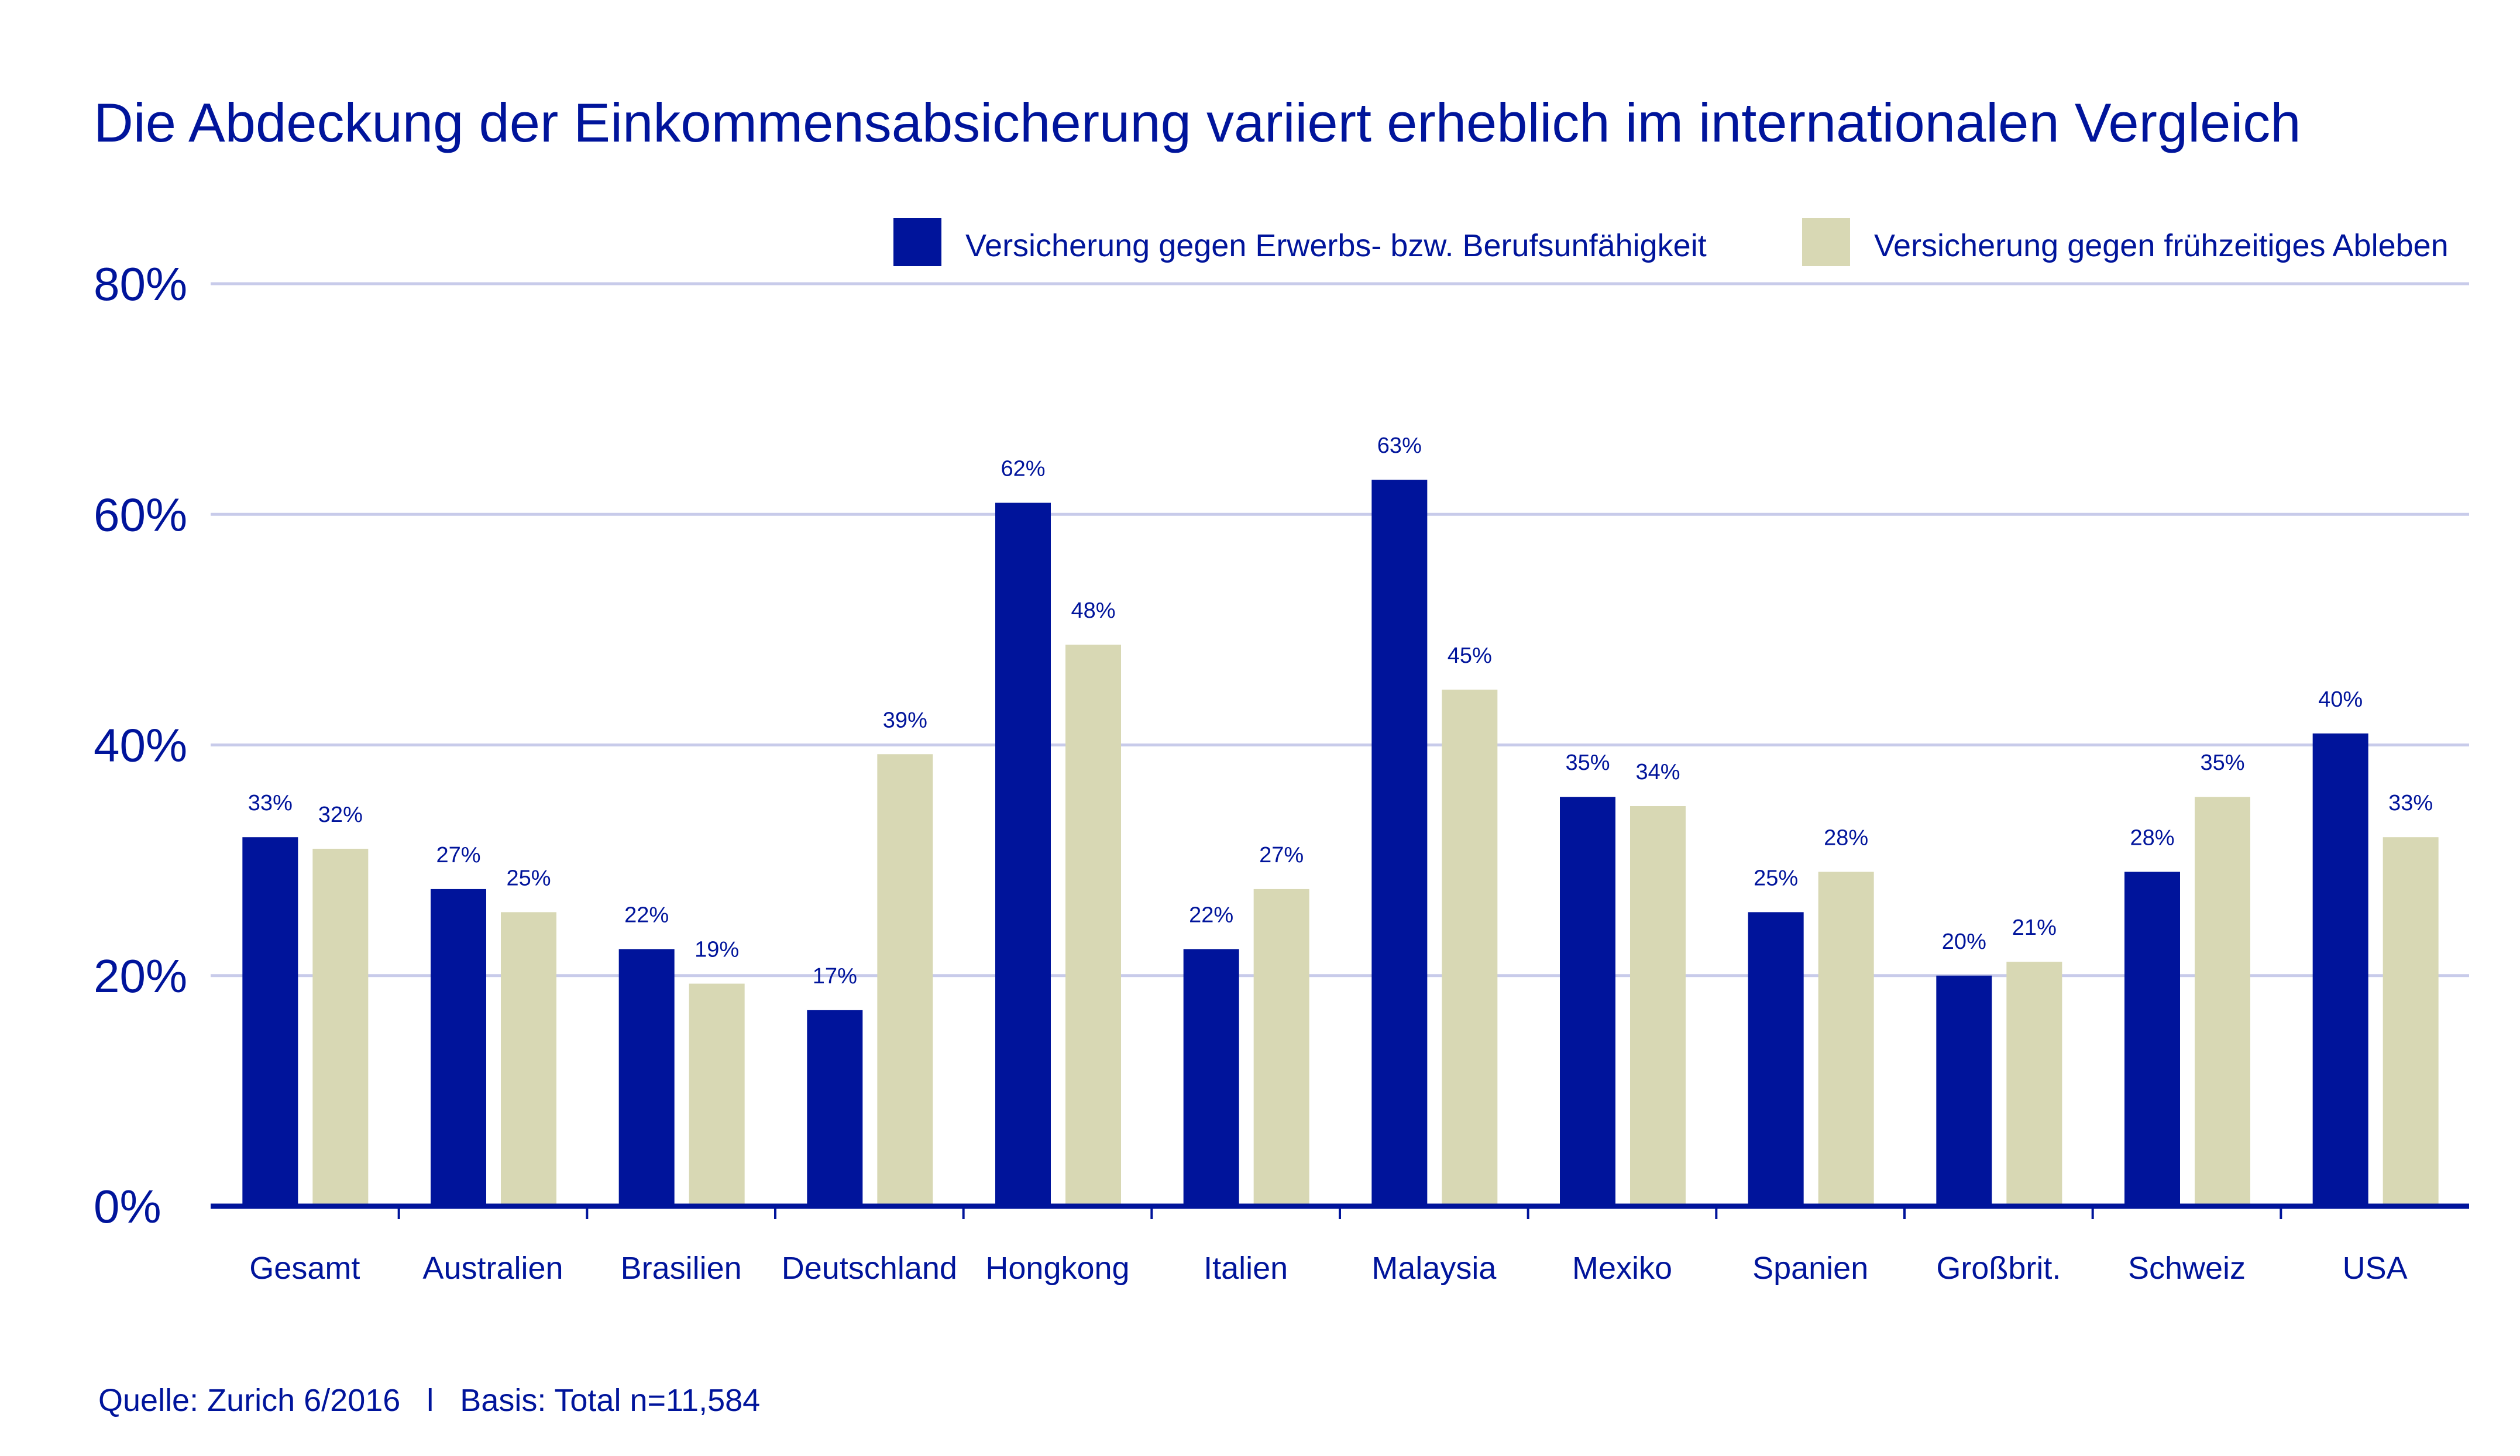  Describe the element at coordinates (1964, 942) in the screenshot. I see `data-label-Großbrit.-series-1: 20%` at that location.